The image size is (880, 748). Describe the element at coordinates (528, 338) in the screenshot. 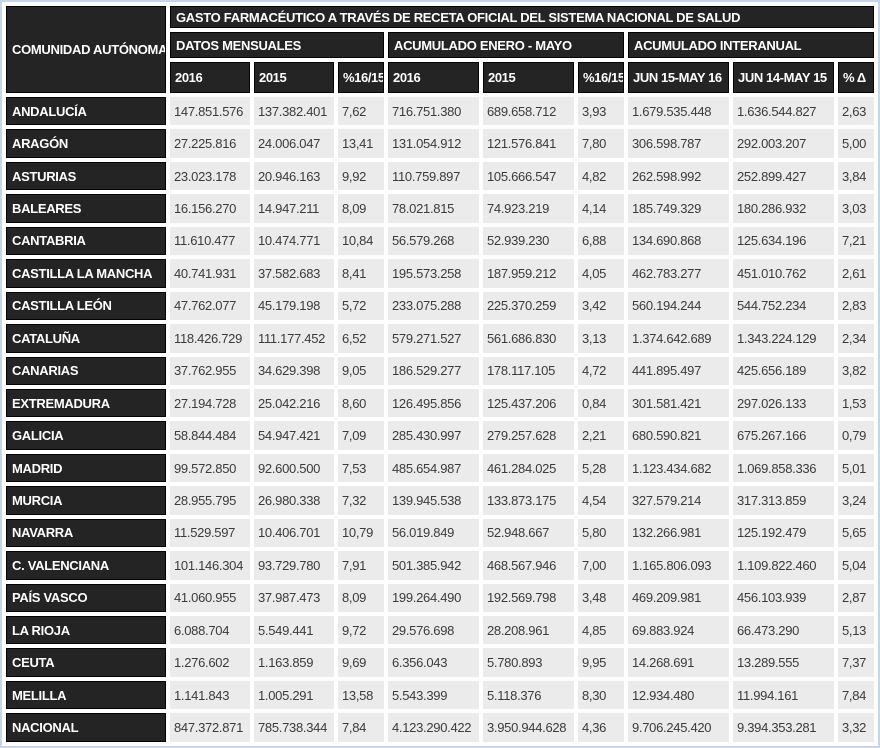

I see `value-cell: 561.686.830` at that location.